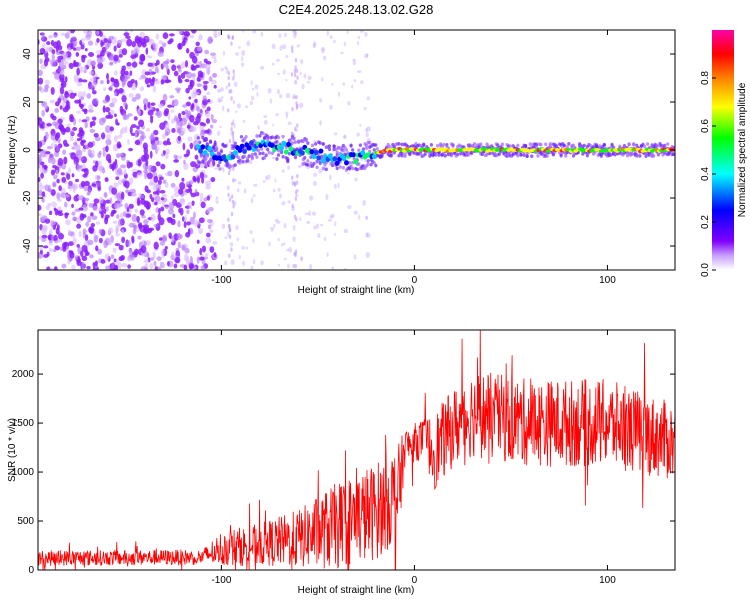 Image resolution: width=750 pixels, height=600 pixels. I want to click on x-tick-label: 0, so click(415, 580).